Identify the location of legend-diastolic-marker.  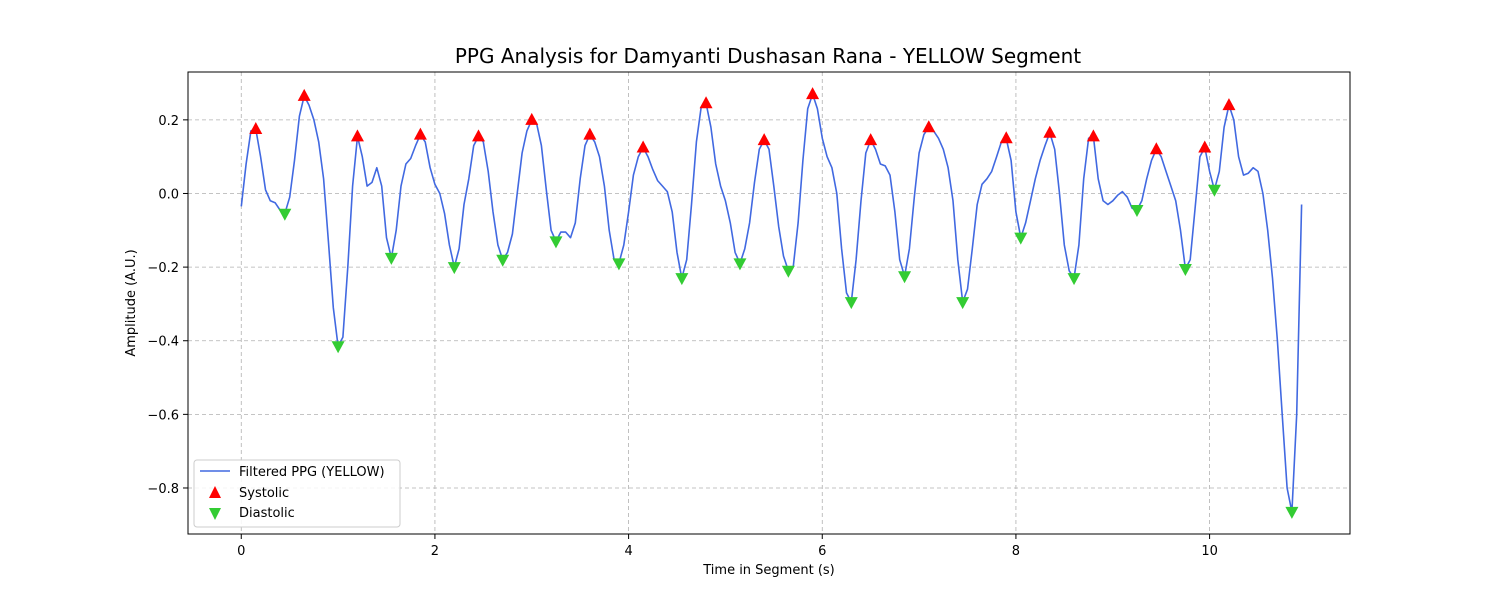
(215, 514).